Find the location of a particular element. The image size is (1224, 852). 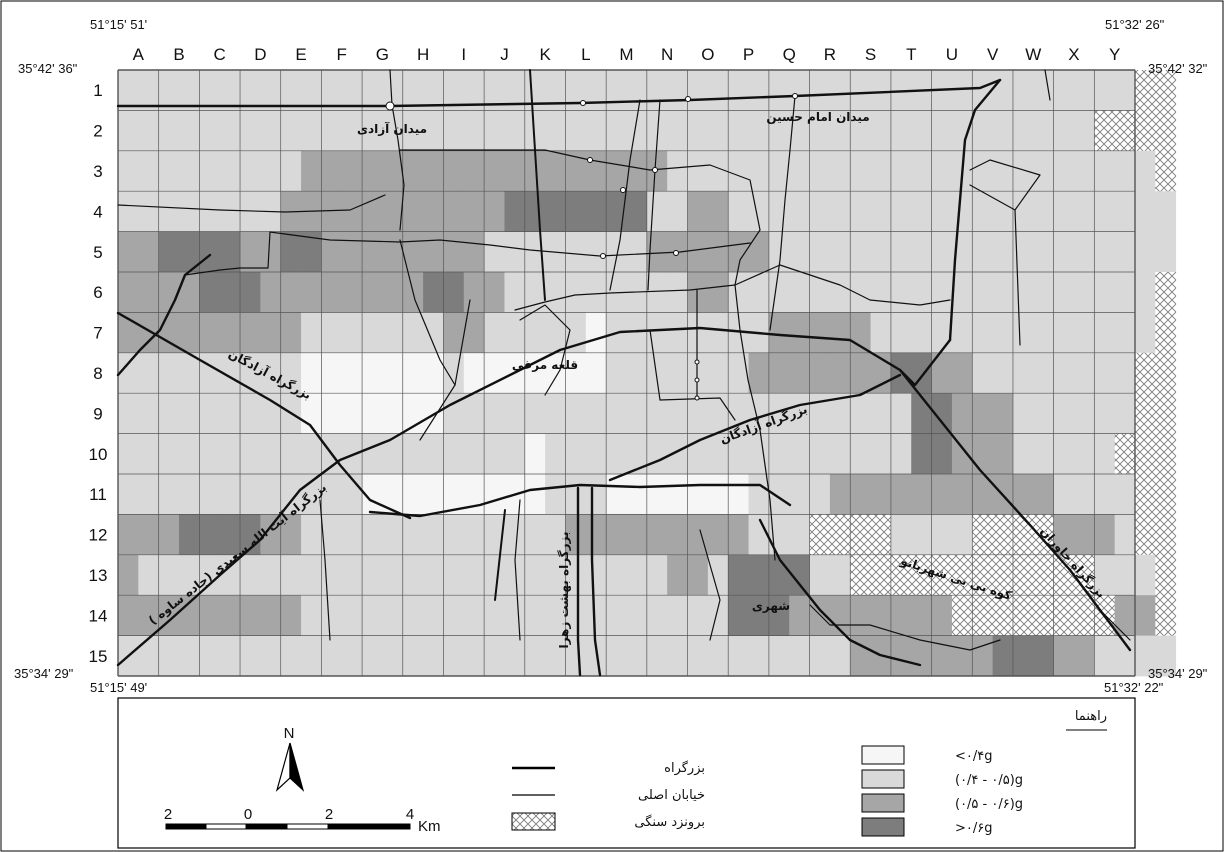

street-m-vert is located at coordinates (625, 195).